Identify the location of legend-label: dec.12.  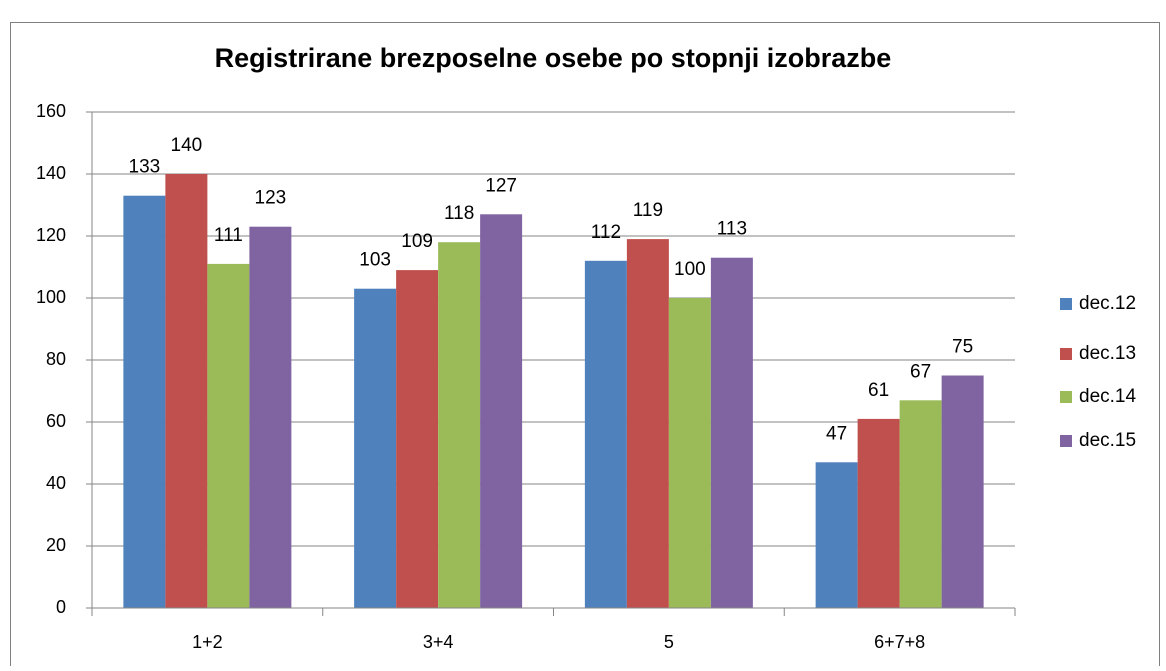
(1107, 303).